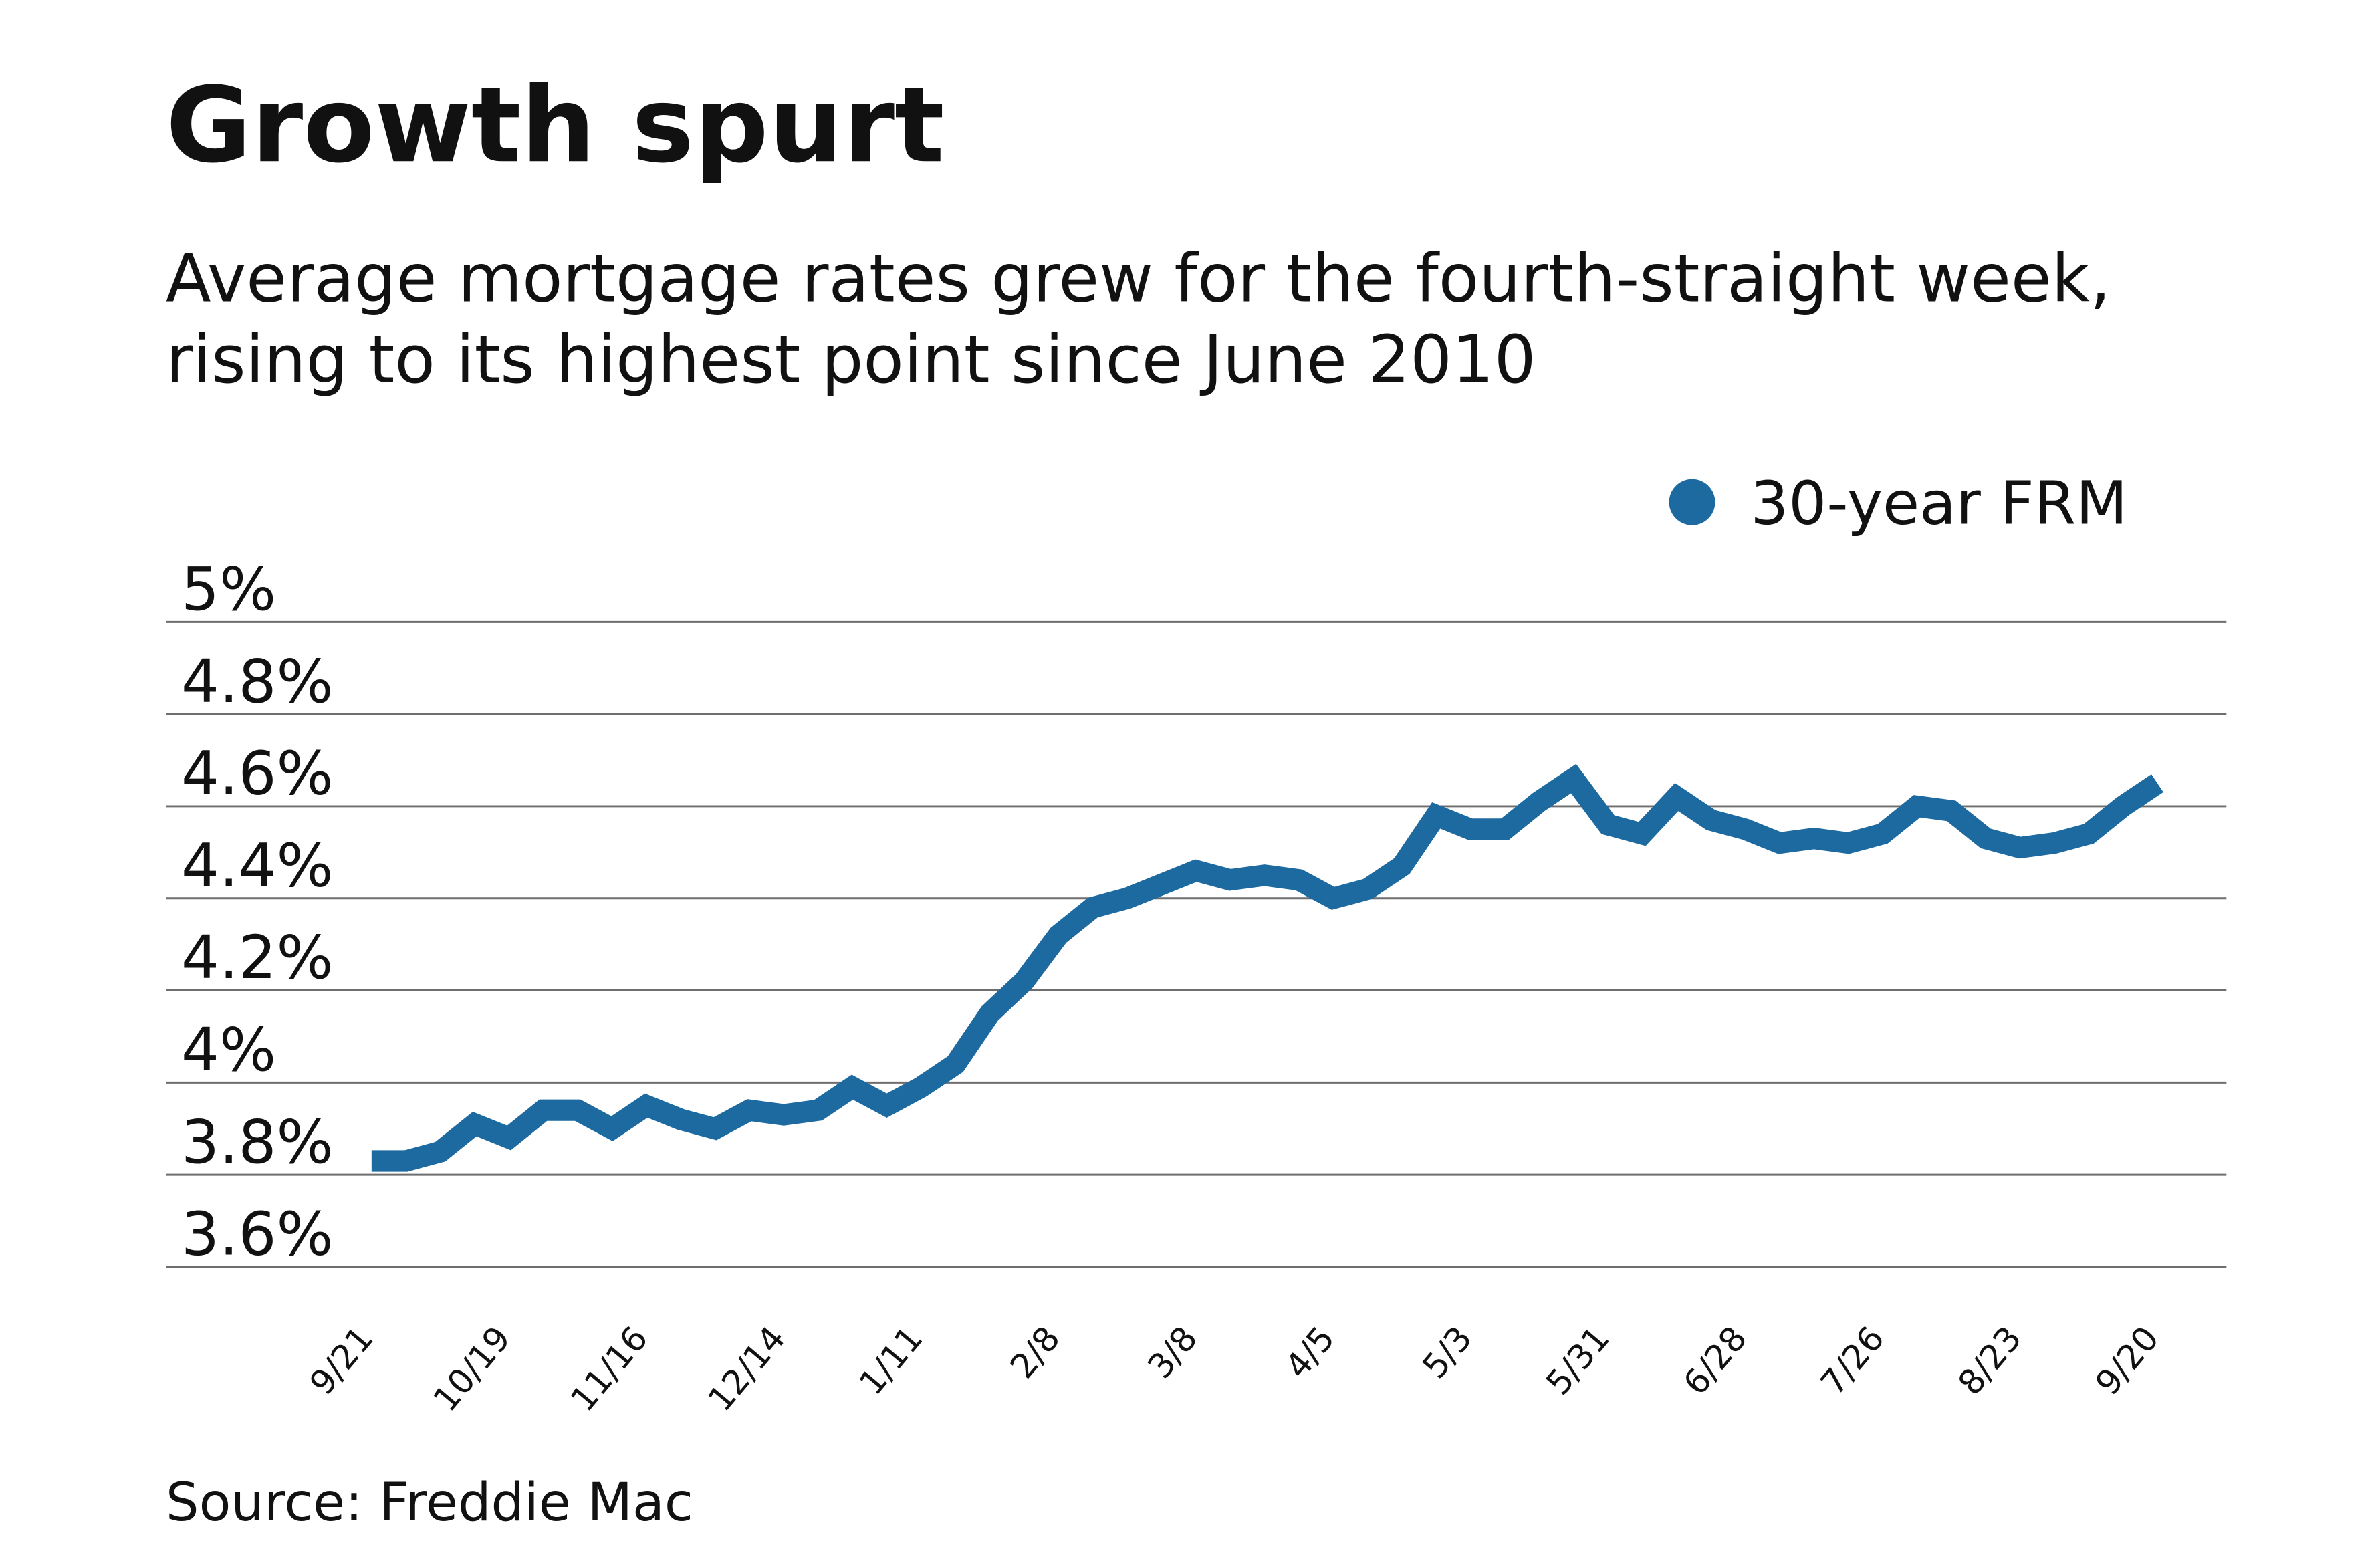 The image size is (2380, 1551). What do you see at coordinates (1852, 1361) in the screenshot?
I see `x-tick-label: 7/26` at bounding box center [1852, 1361].